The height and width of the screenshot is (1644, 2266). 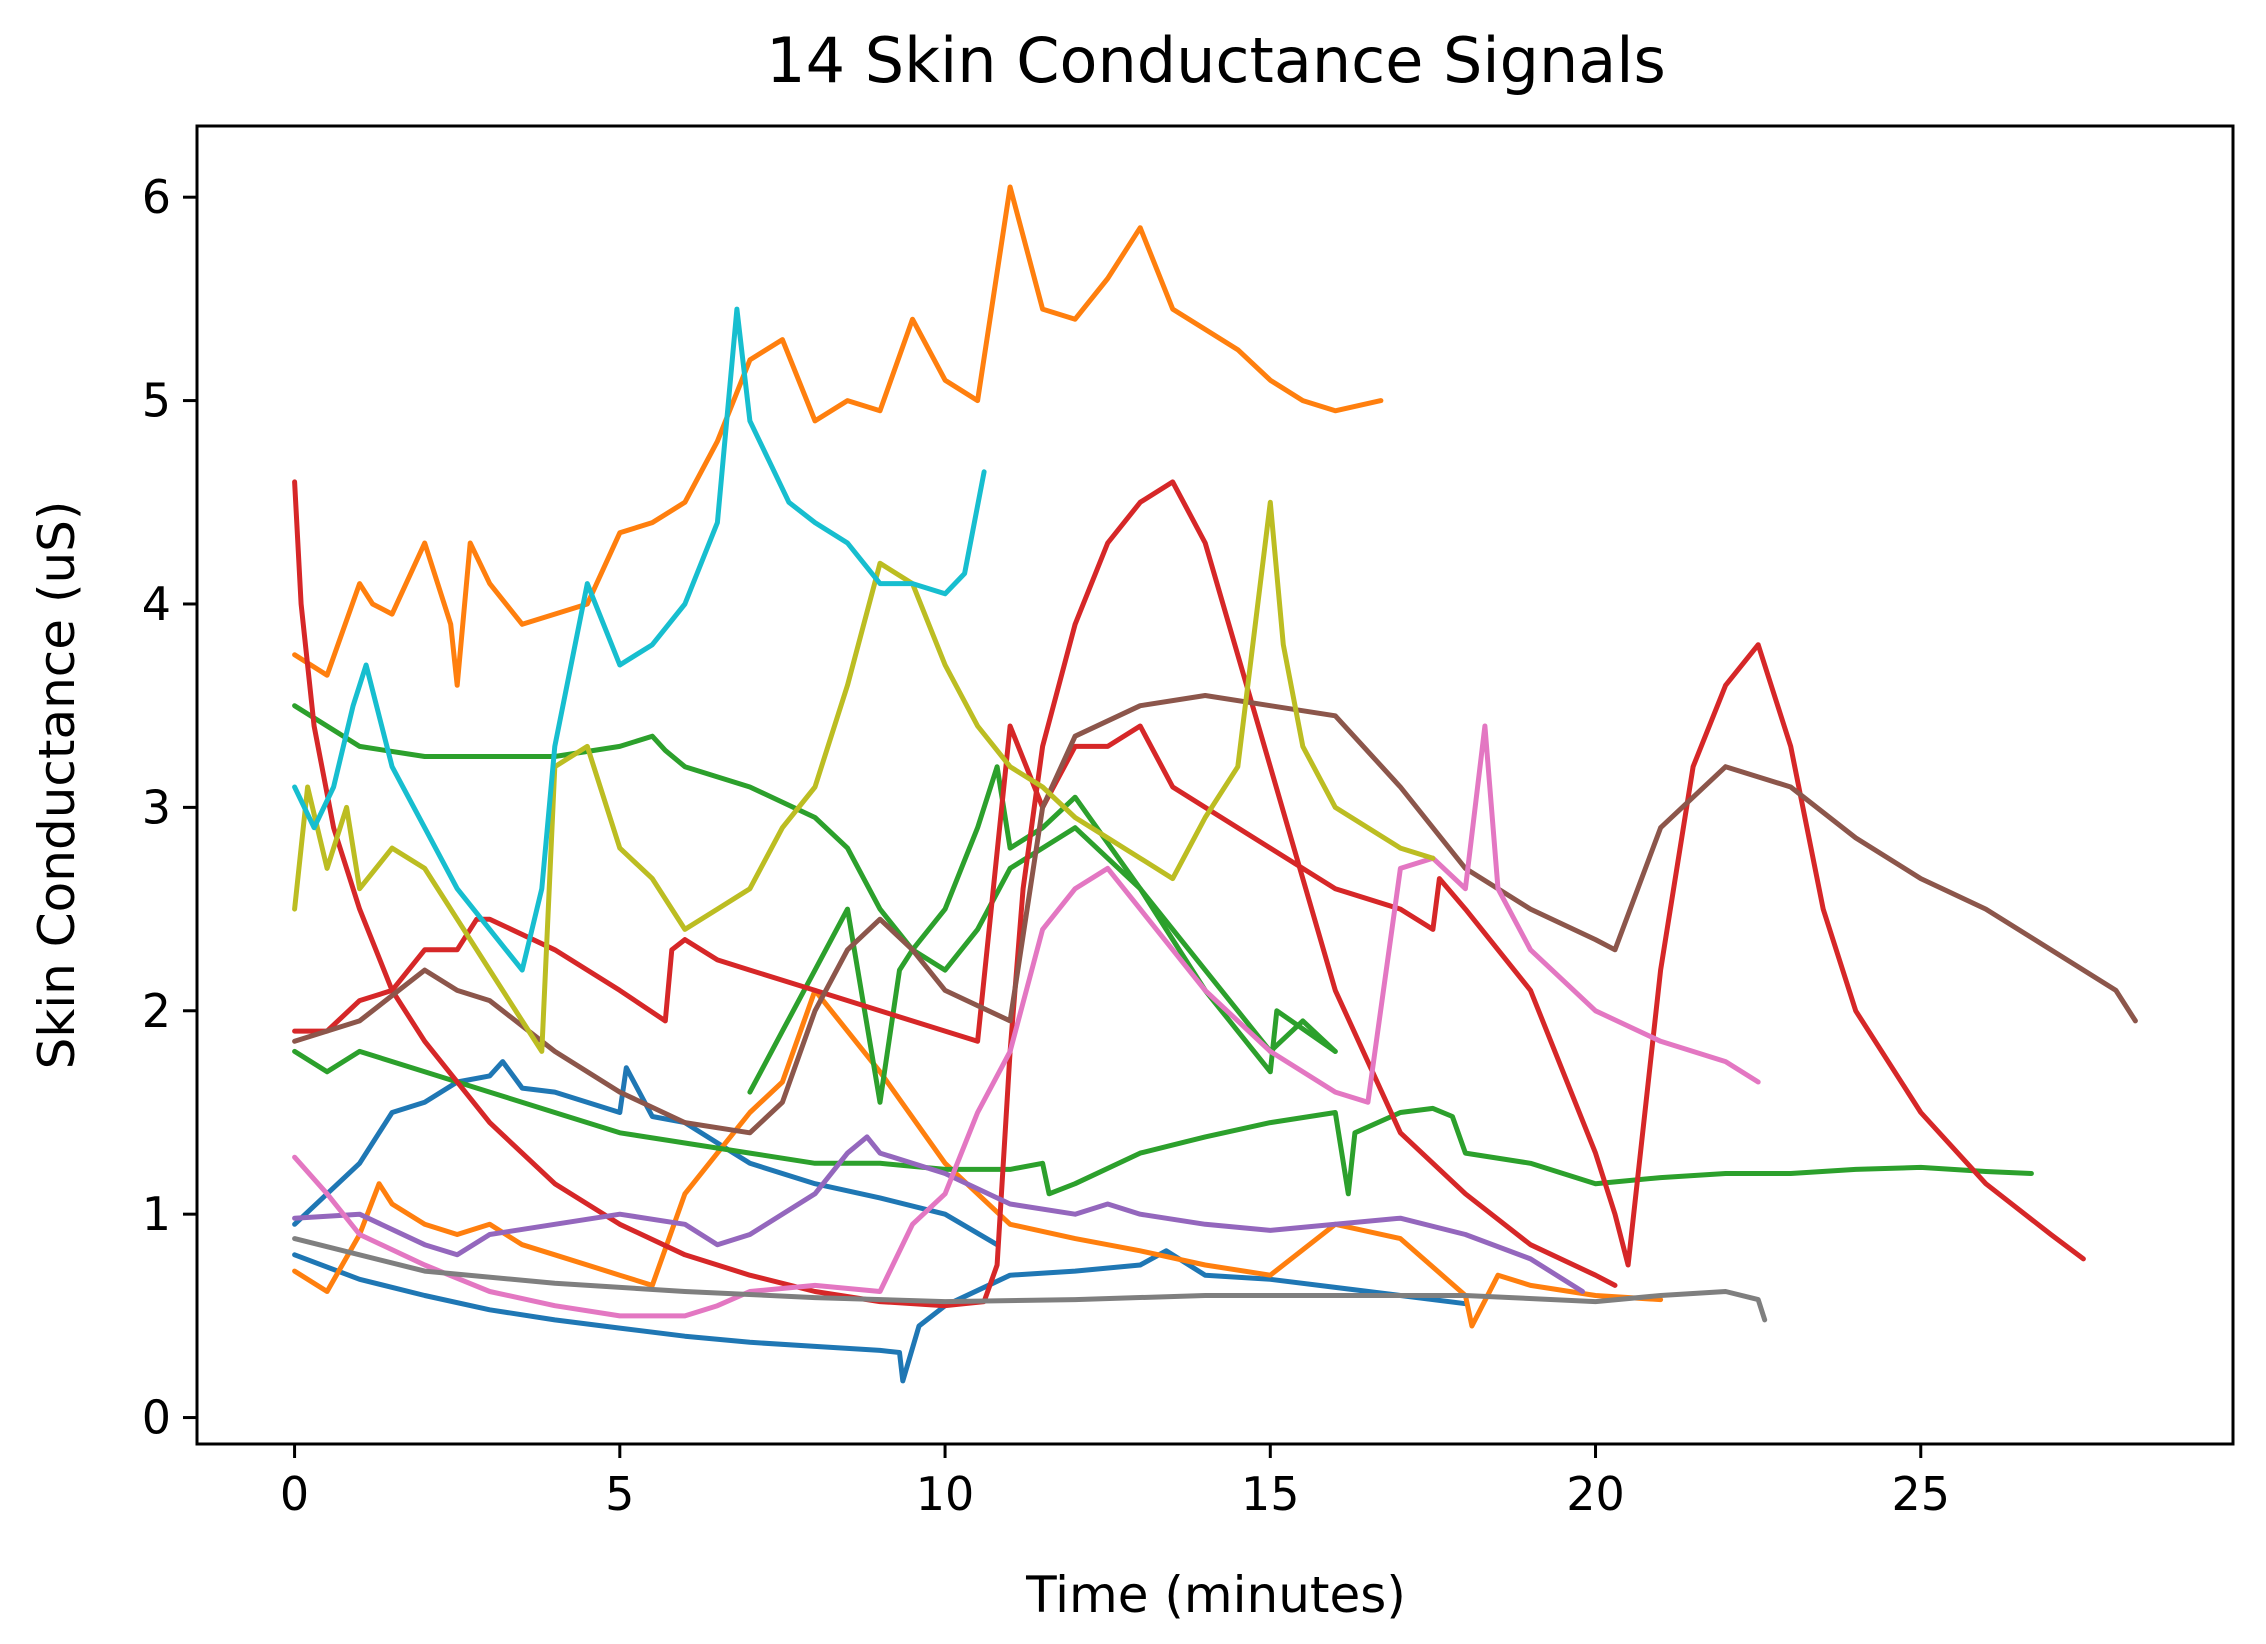 I want to click on y-tick-label: 4, so click(x=156, y=604).